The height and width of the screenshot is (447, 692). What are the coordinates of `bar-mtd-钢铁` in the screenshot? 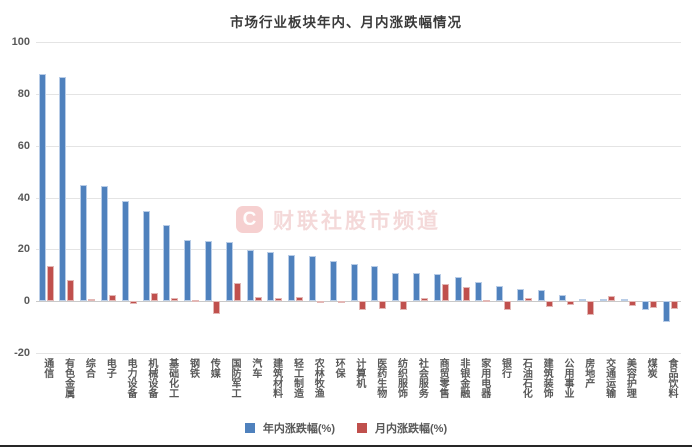 It's located at (196, 300).